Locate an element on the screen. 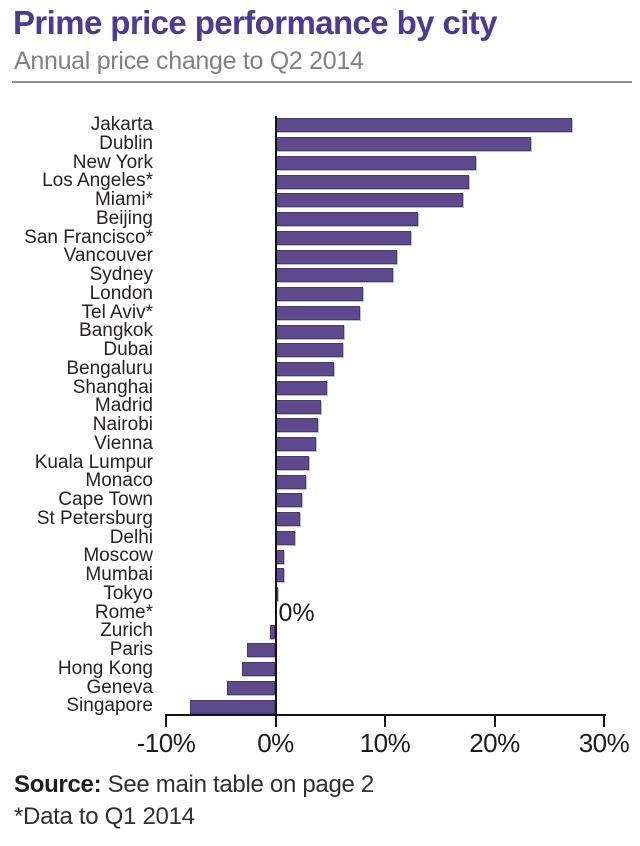 The width and height of the screenshot is (640, 846). city-label: San Francisco* is located at coordinates (88, 237).